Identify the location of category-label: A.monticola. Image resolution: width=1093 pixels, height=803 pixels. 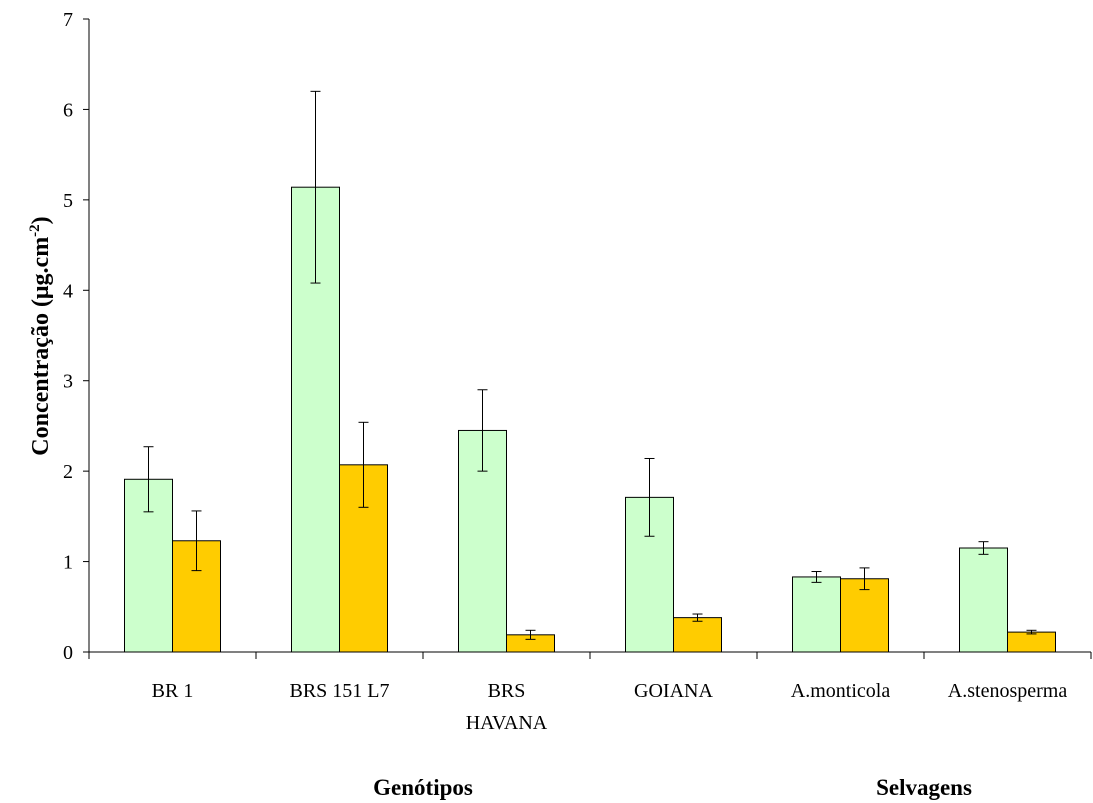
(841, 691).